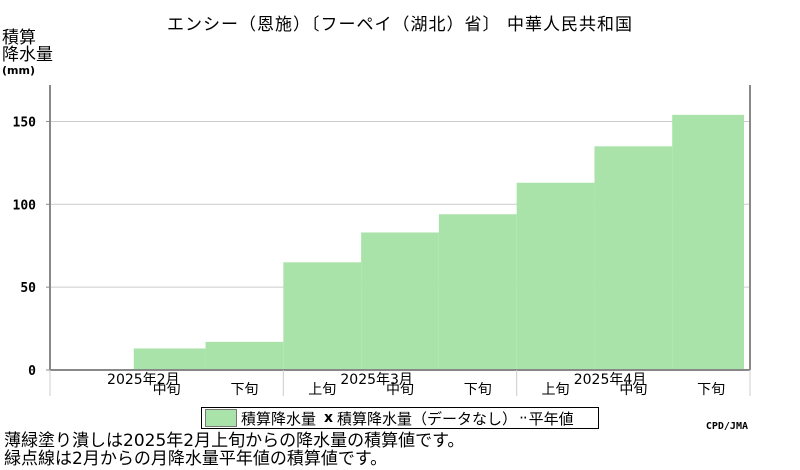 Image resolution: width=800 pixels, height=470 pixels. I want to click on month-label-2: 2025年4月, so click(610, 380).